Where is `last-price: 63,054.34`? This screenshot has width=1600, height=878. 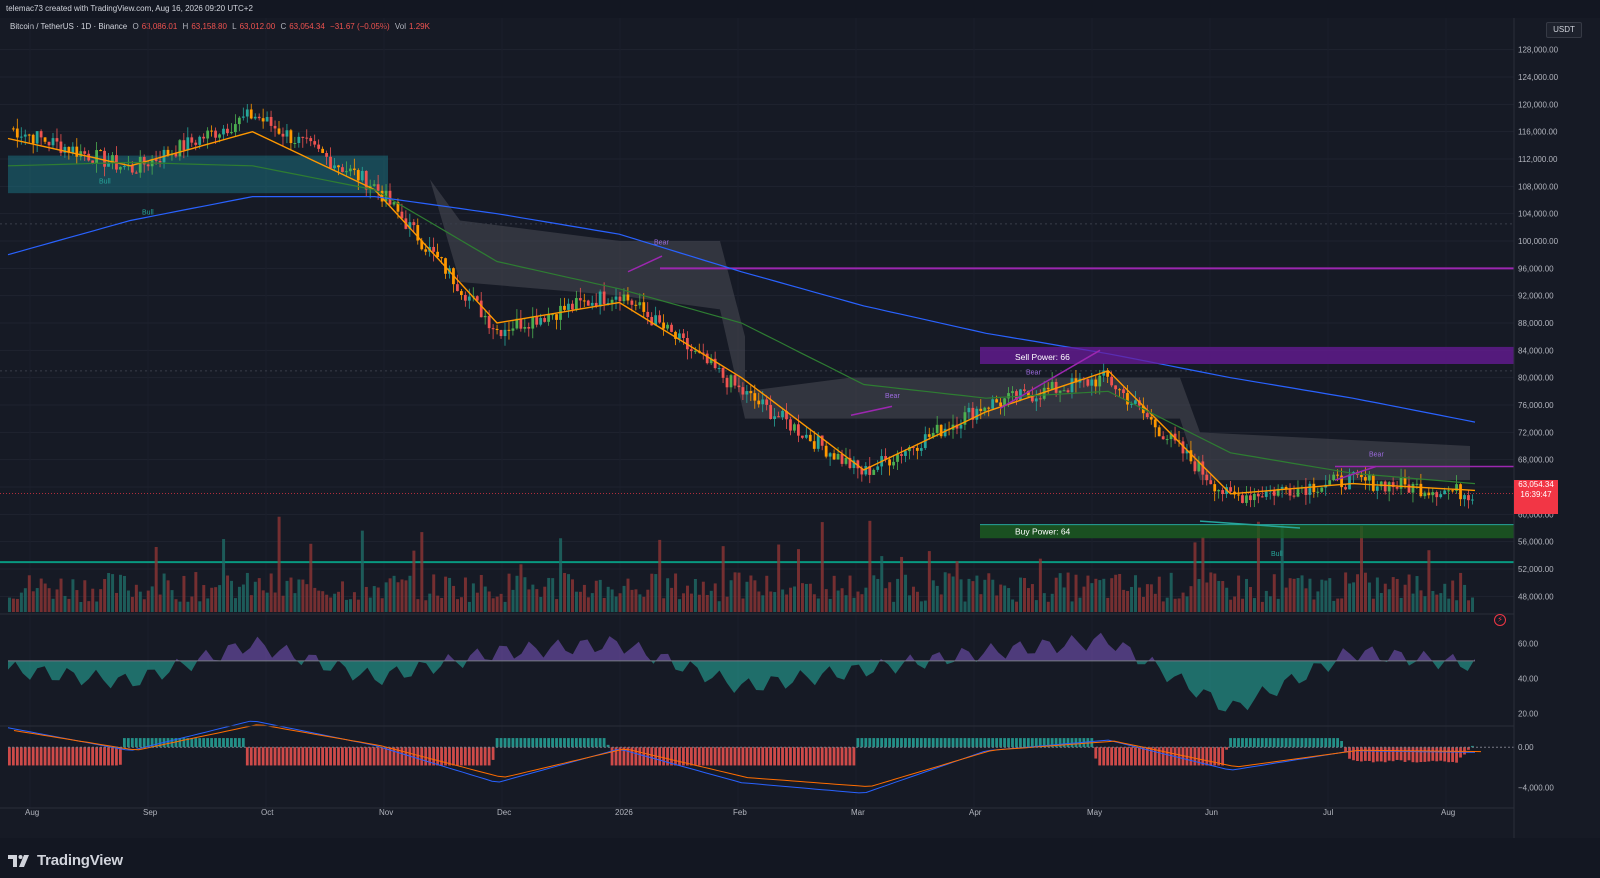 last-price: 63,054.34 is located at coordinates (1536, 484).